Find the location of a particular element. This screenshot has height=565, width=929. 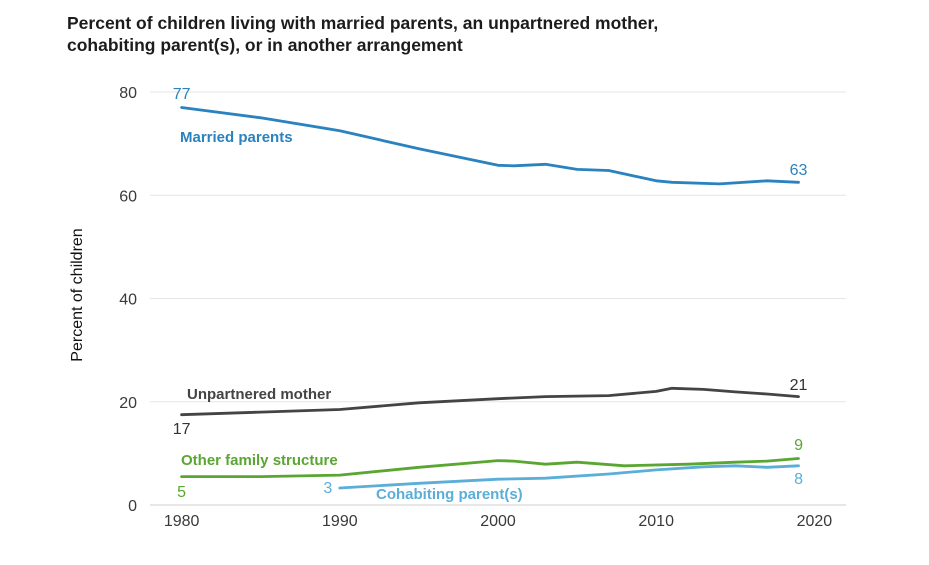

x-tick-label: 1980 is located at coordinates (182, 521).